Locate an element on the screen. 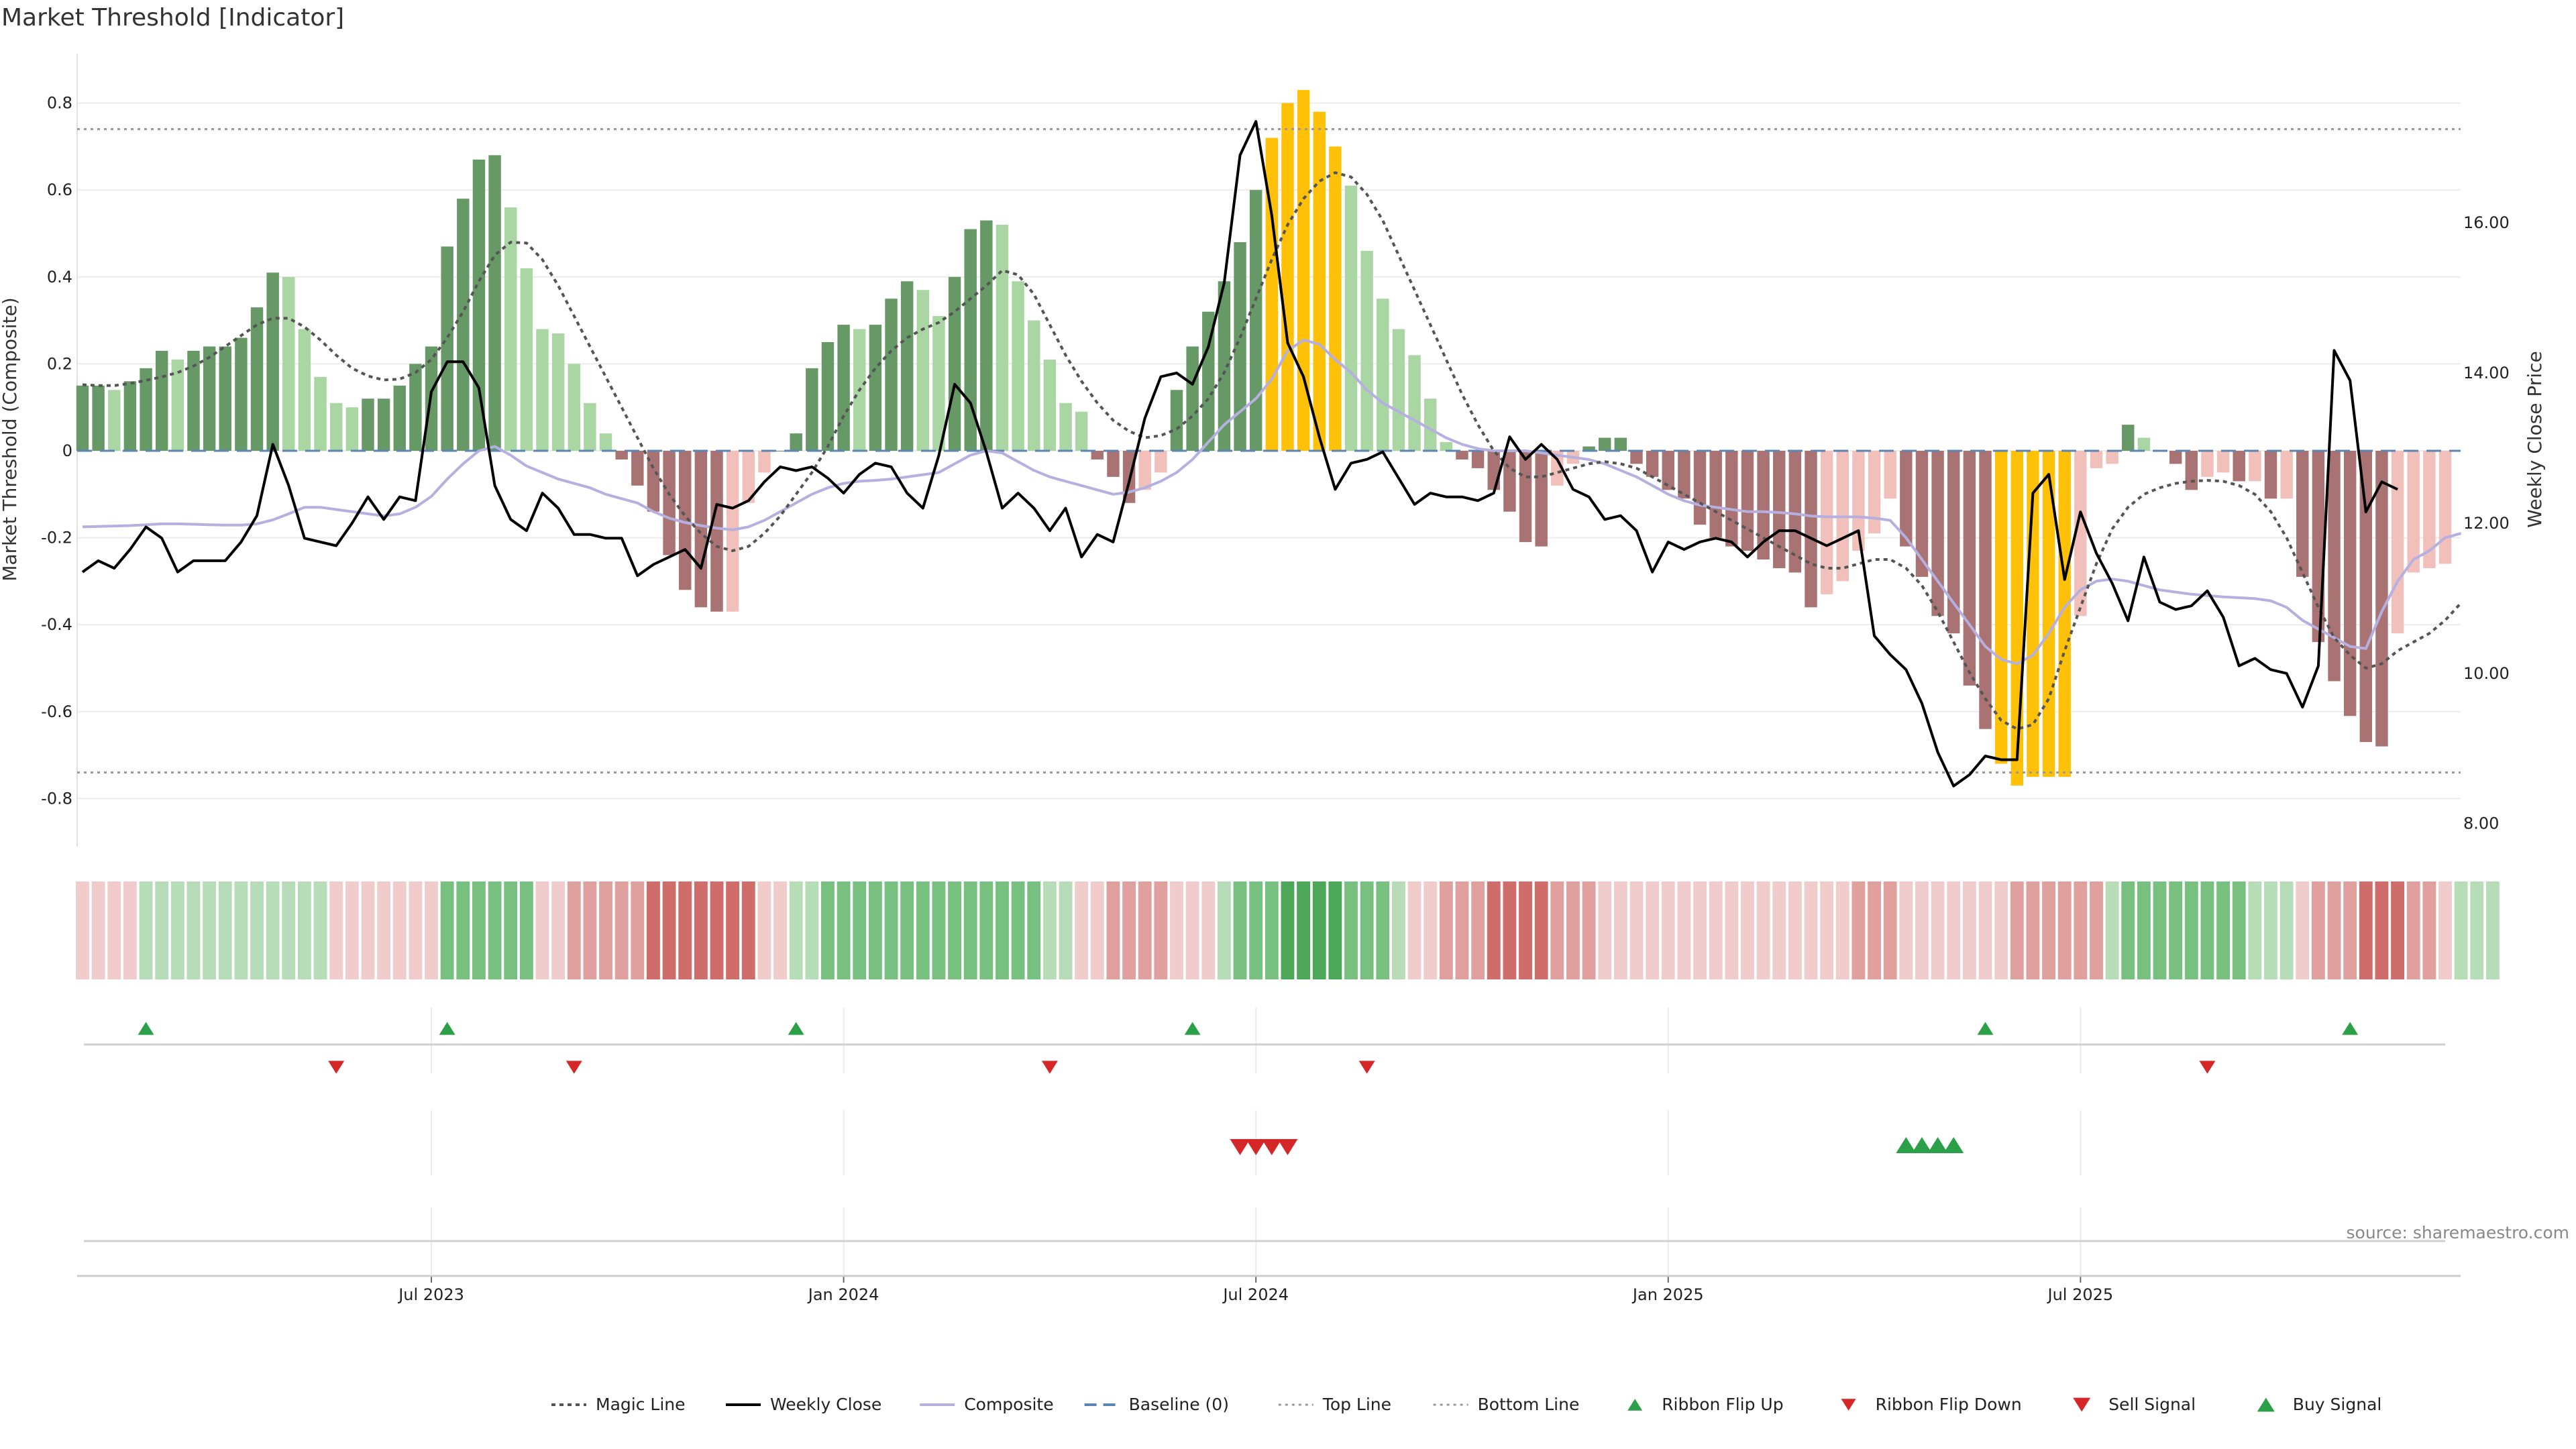 This screenshot has height=1449, width=2576. legend-item-close: Weekly Close is located at coordinates (803, 1404).